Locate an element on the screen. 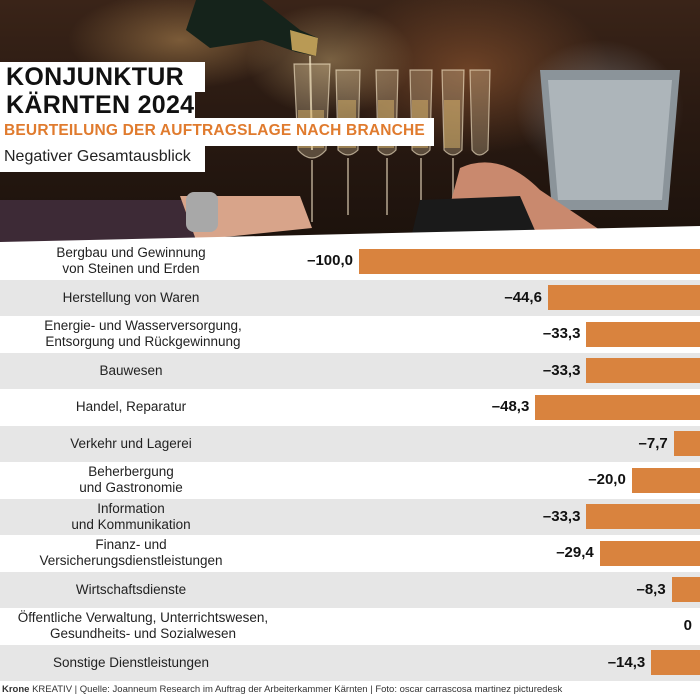  footer-brand-rest: KREATIV is located at coordinates (51, 689).